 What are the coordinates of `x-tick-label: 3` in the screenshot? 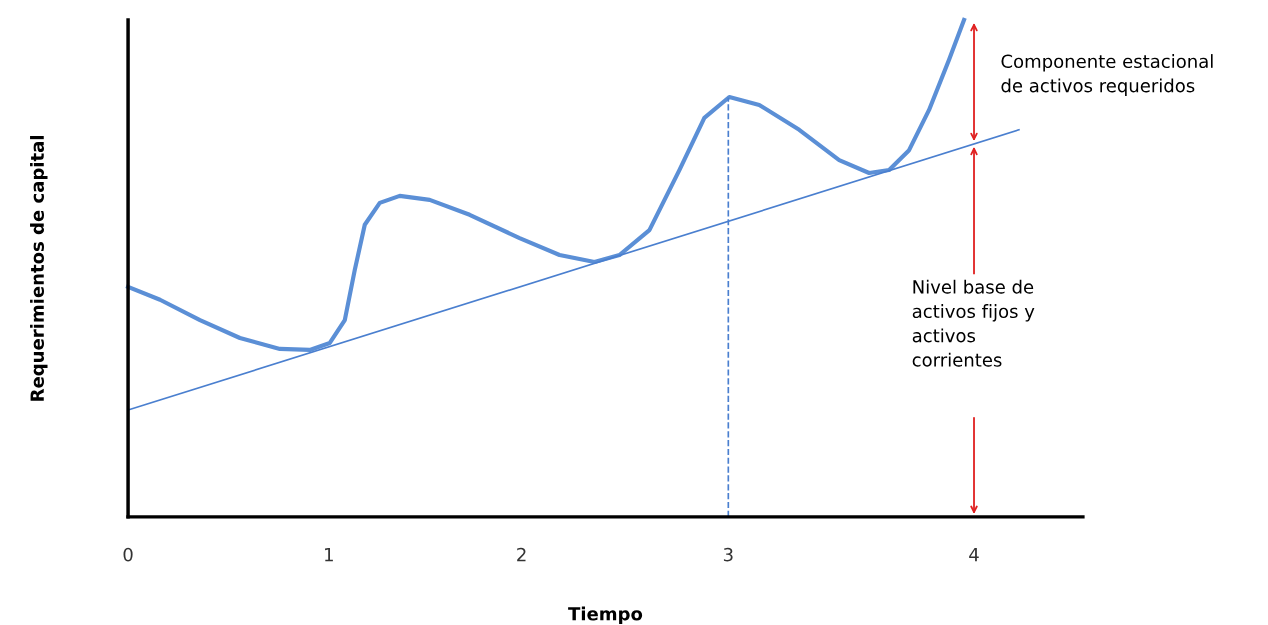 It's located at (728, 554).